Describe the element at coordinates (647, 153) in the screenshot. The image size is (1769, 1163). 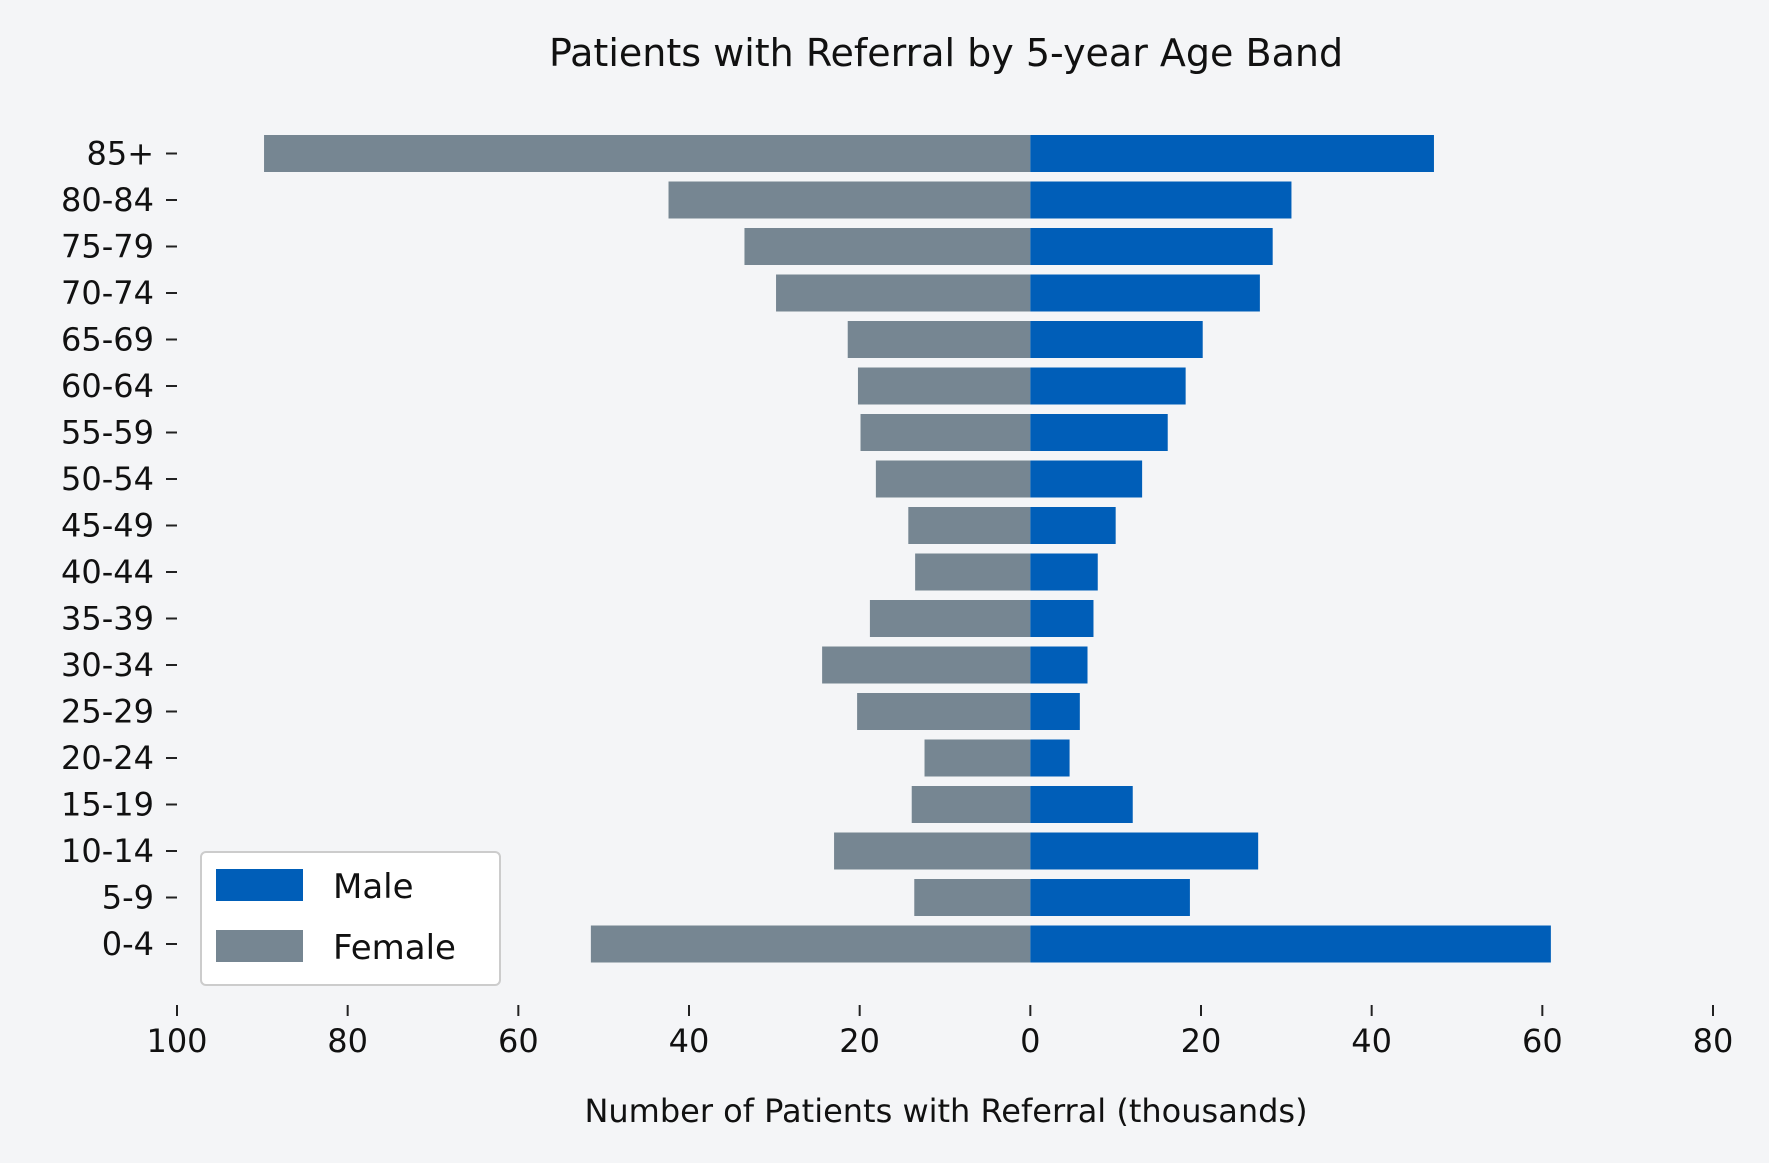
I see `bar-female-85+` at that location.